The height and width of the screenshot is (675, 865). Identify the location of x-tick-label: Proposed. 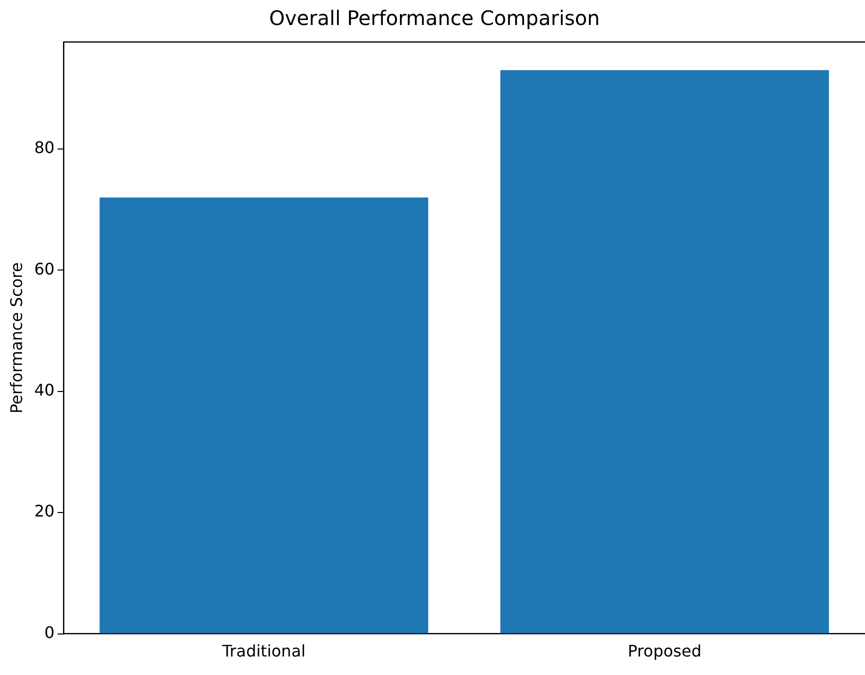
(665, 651).